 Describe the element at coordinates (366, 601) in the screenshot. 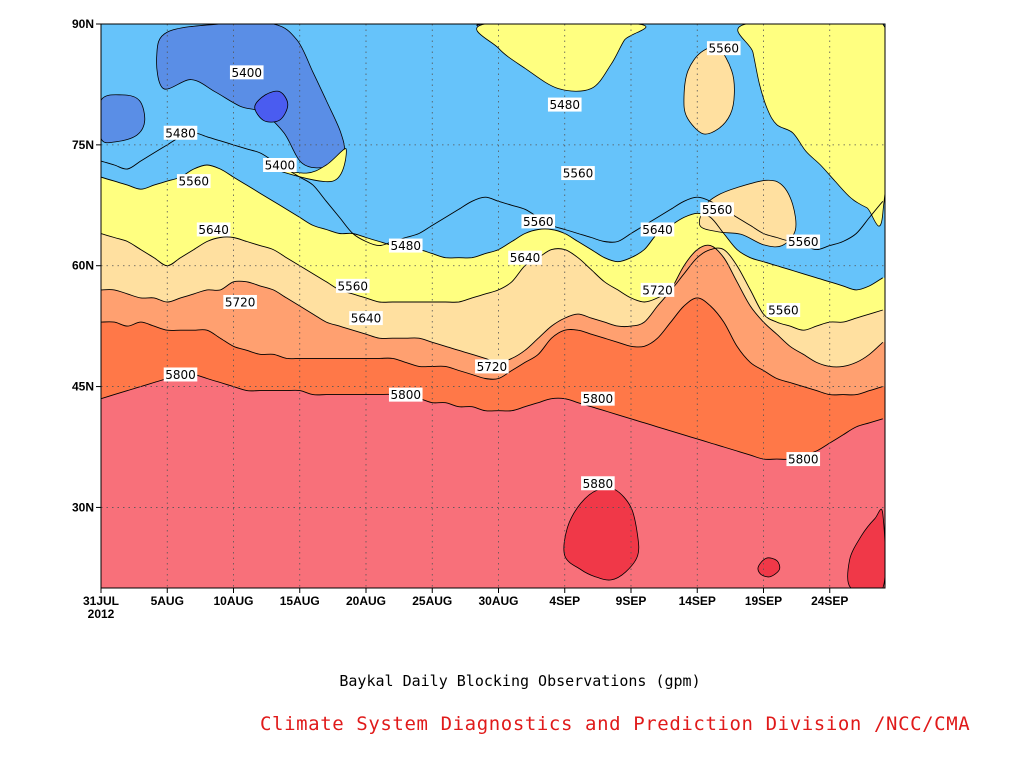

I see `x-tick-label: 20AUG` at that location.